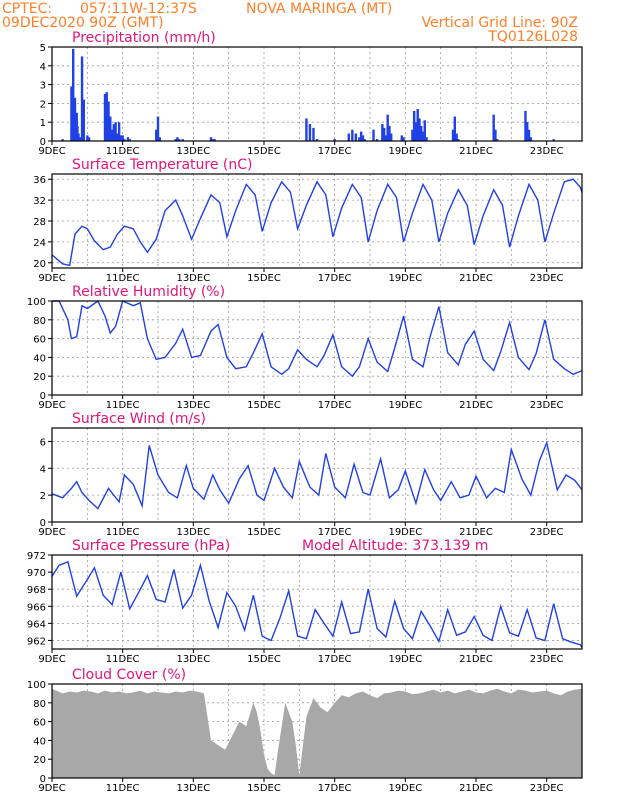 The image size is (618, 800). Describe the element at coordinates (39, 243) in the screenshot. I see `y-tick-label: 24` at that location.